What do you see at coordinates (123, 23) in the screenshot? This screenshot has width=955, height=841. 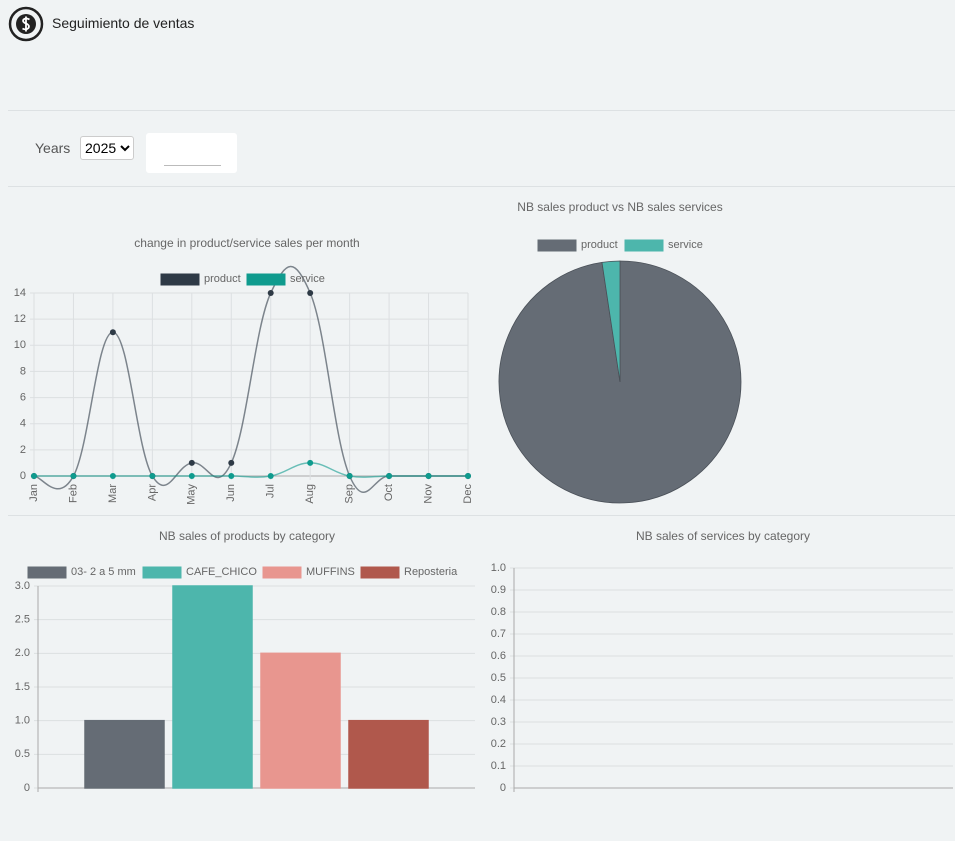 I see `page-title: Seguimiento de ventas` at bounding box center [123, 23].